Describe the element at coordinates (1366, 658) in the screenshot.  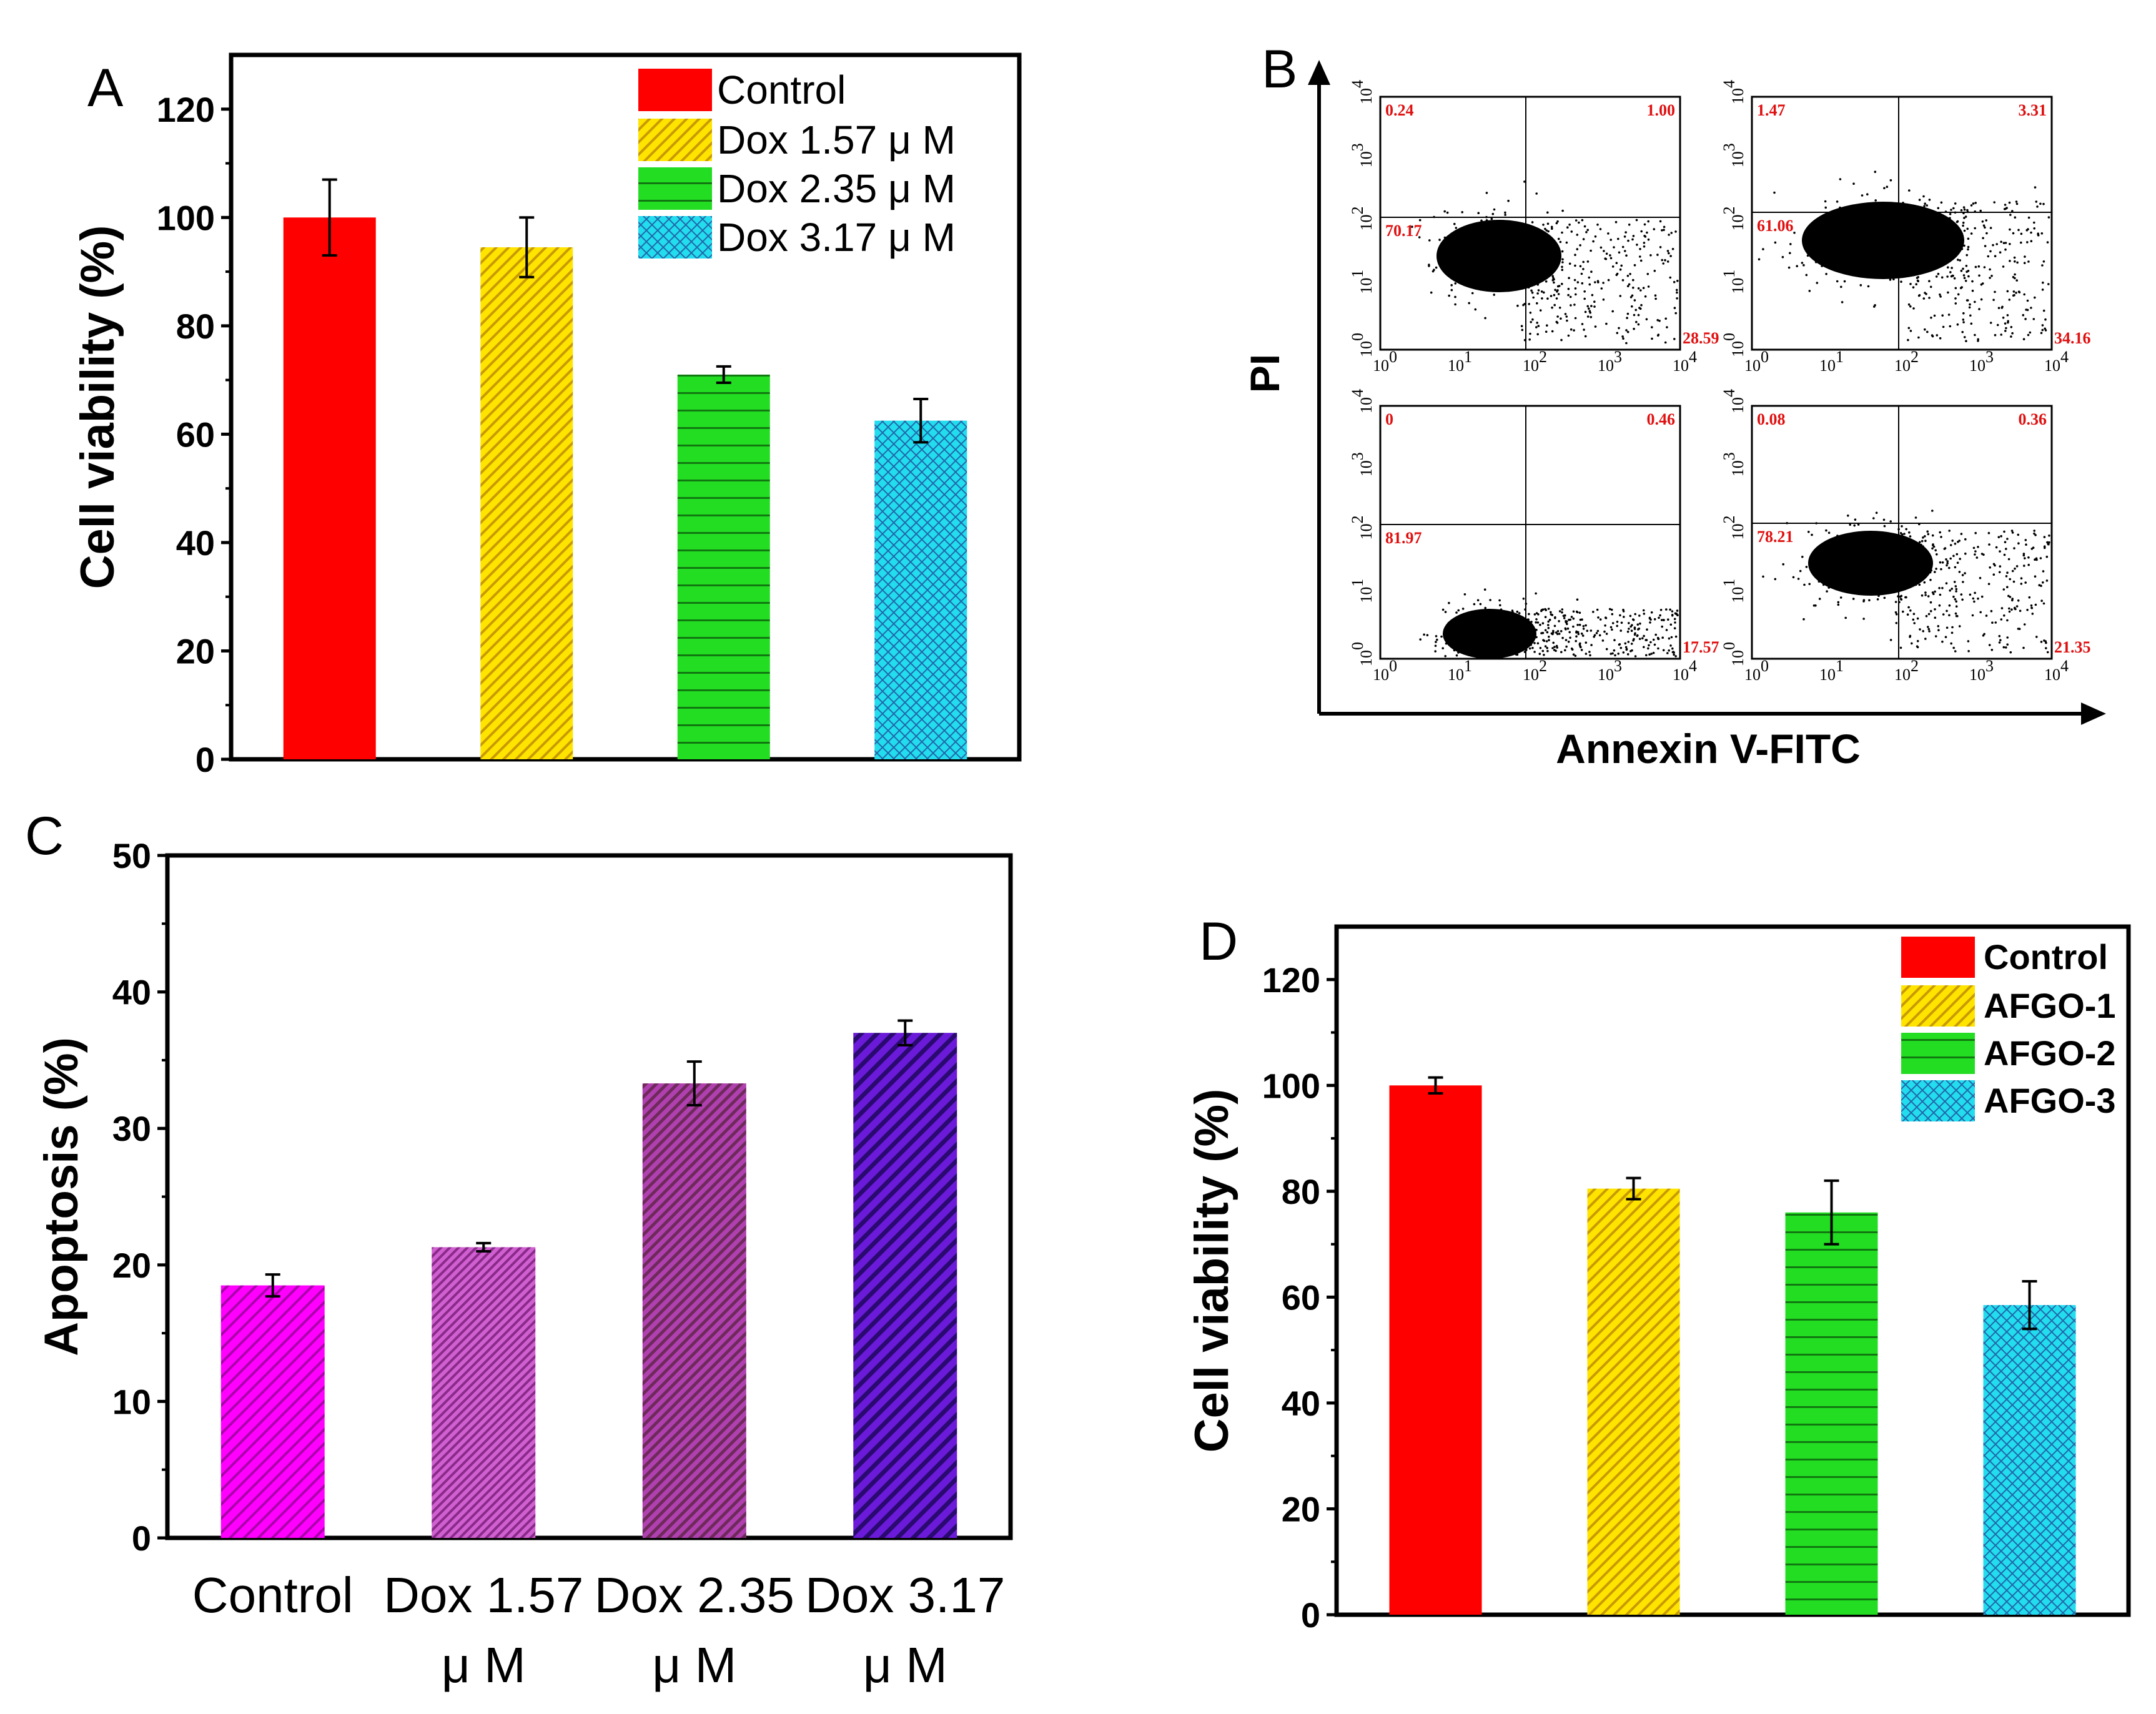
I see `y-tick-base: 10` at that location.